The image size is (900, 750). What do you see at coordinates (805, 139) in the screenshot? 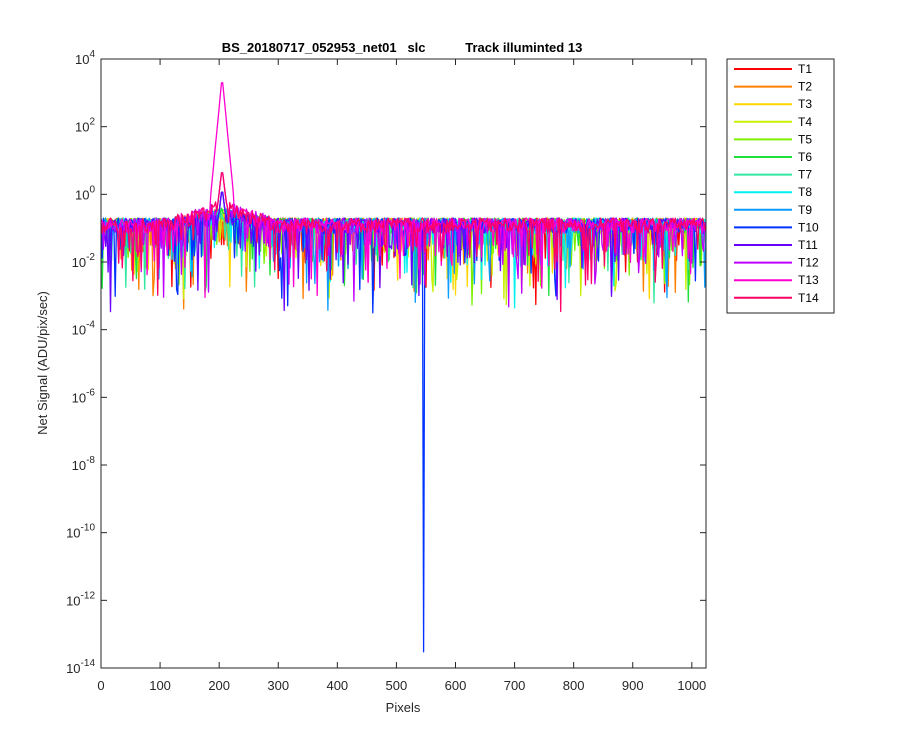
I see `legend-label-t5: T5` at bounding box center [805, 139].